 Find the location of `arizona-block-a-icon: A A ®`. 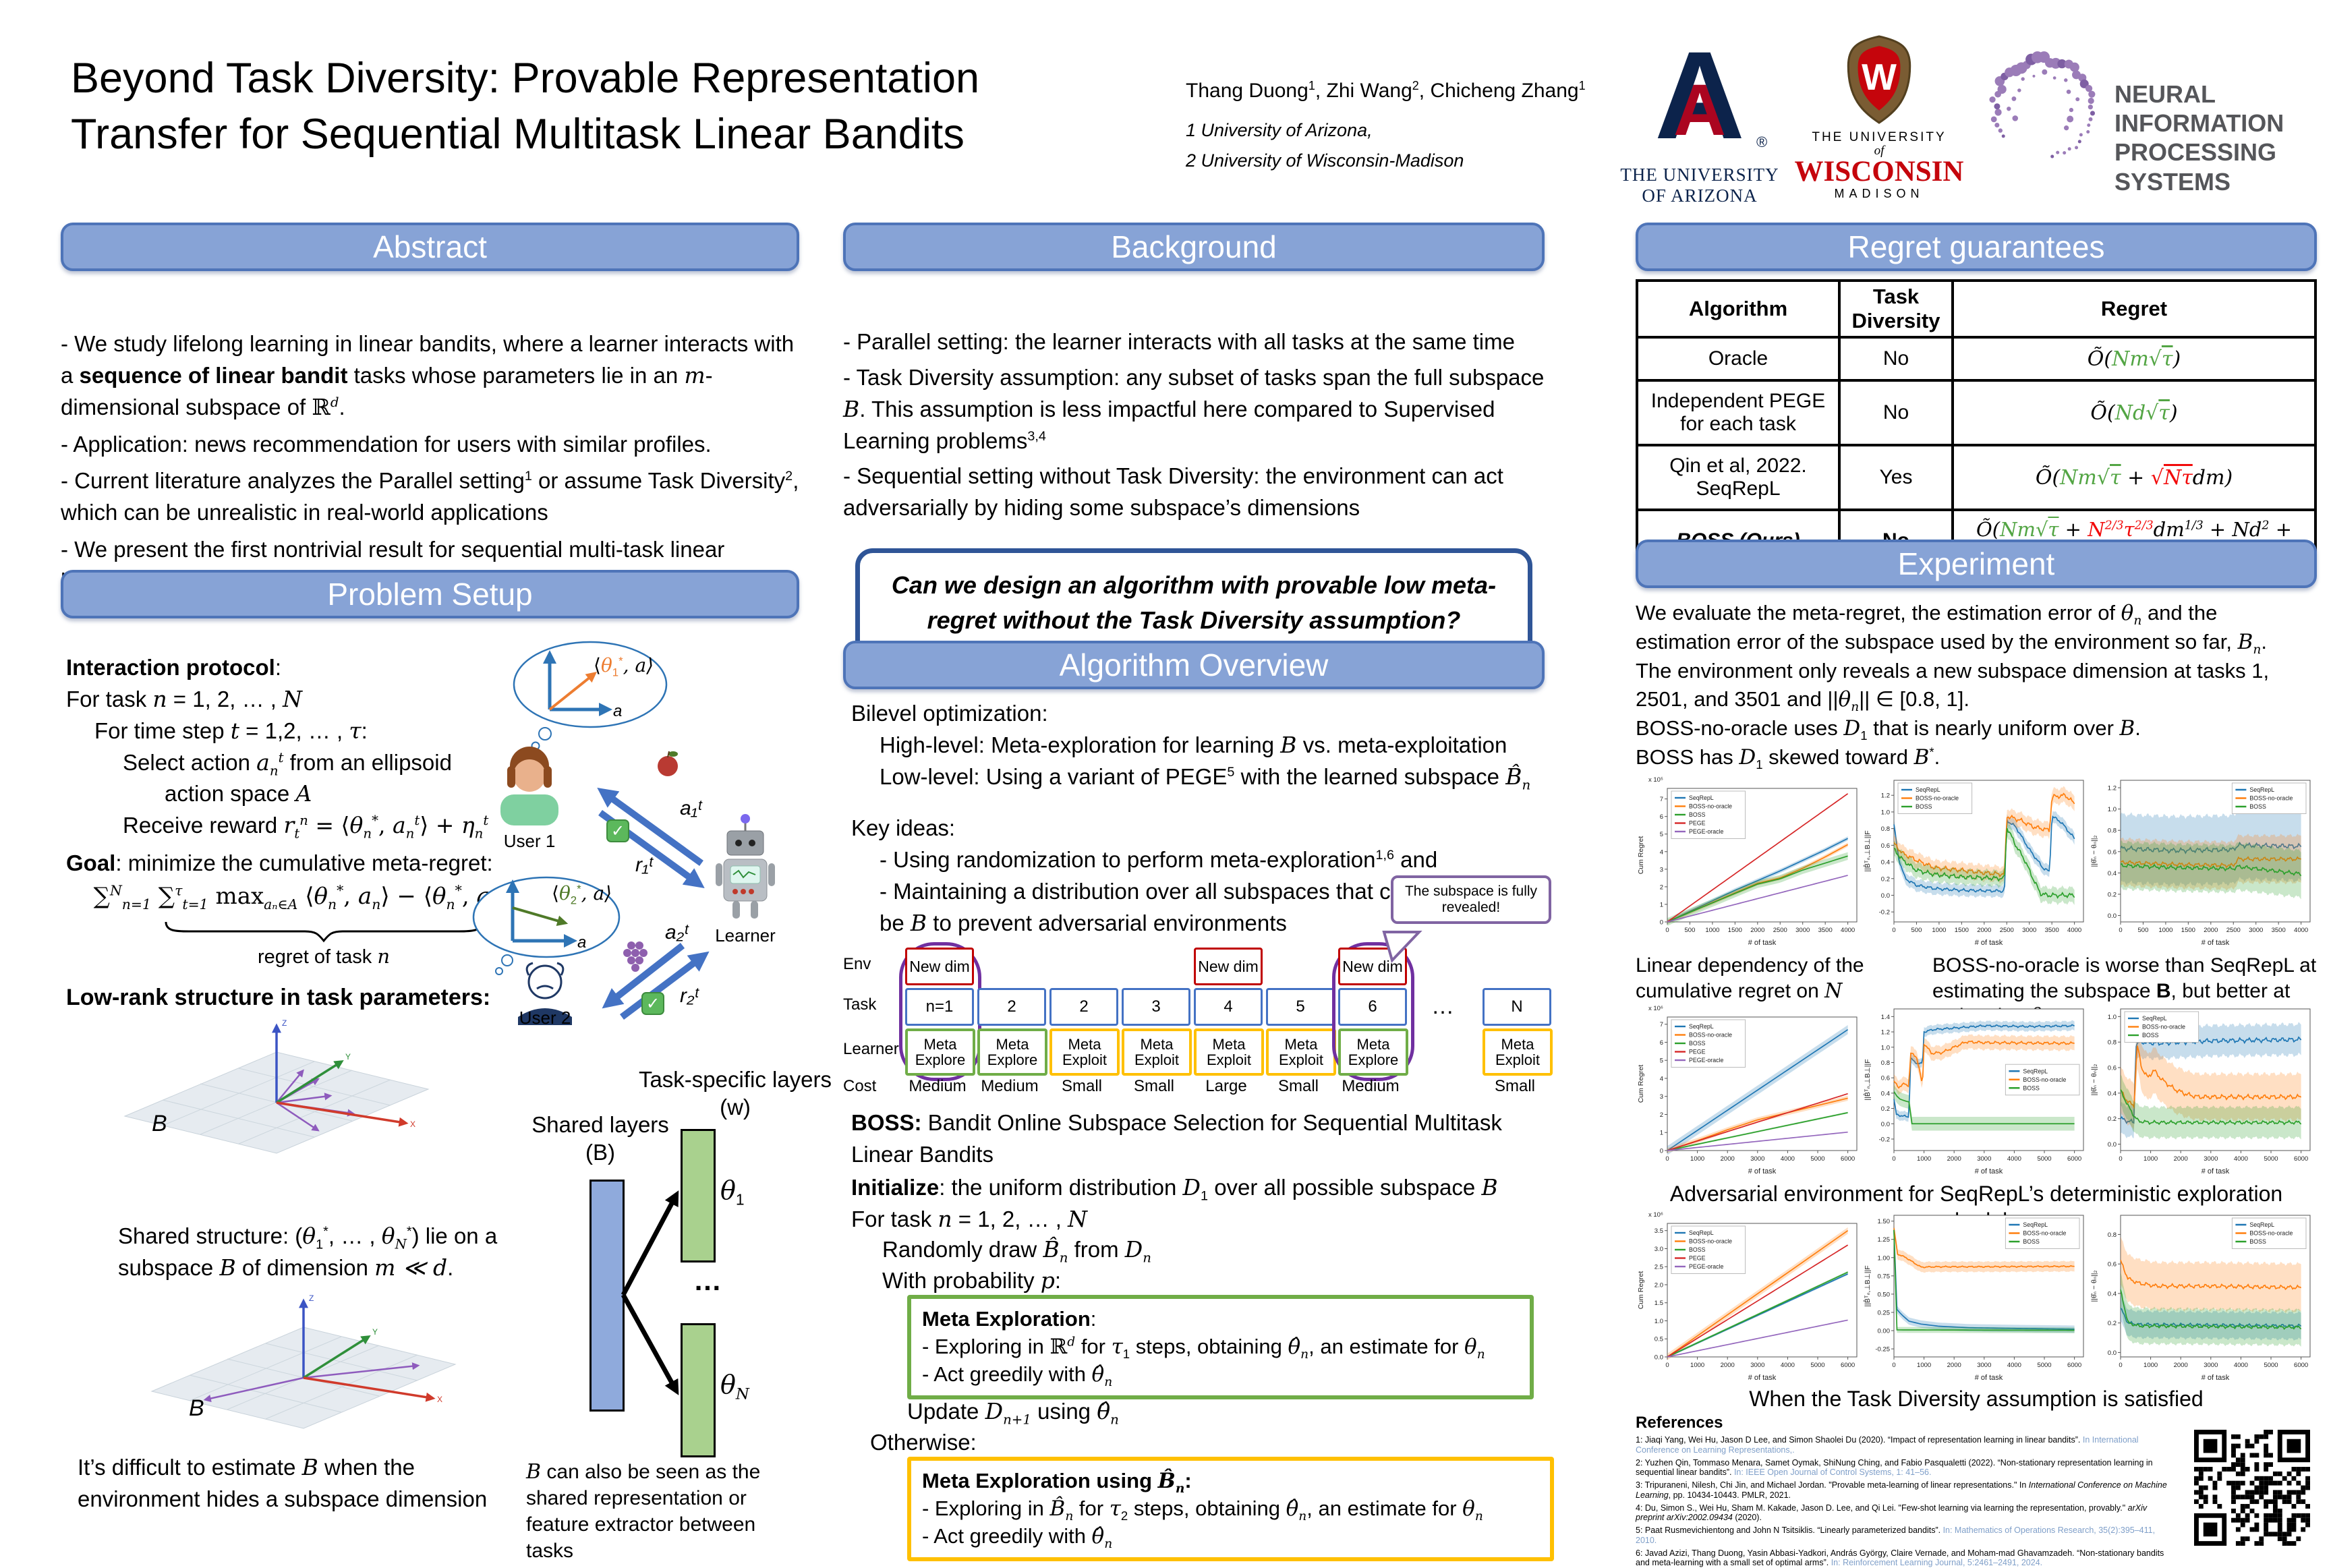

arizona-block-a-icon: A A ® is located at coordinates (1700, 96).